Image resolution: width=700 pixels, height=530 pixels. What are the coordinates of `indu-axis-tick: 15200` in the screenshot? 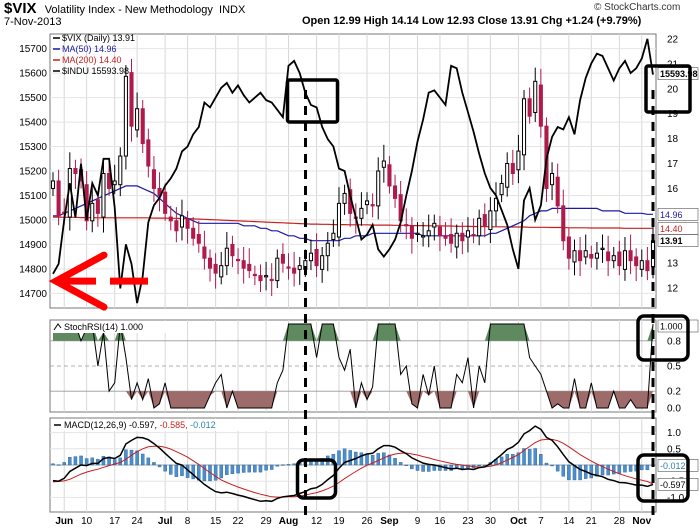 It's located at (33, 172).